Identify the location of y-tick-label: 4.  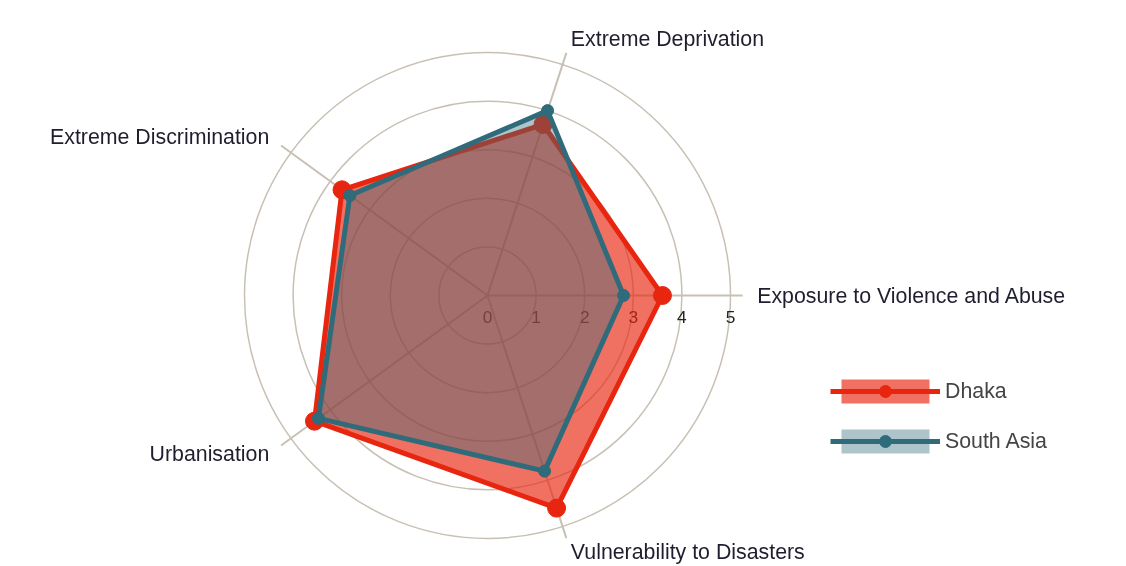
(682, 317).